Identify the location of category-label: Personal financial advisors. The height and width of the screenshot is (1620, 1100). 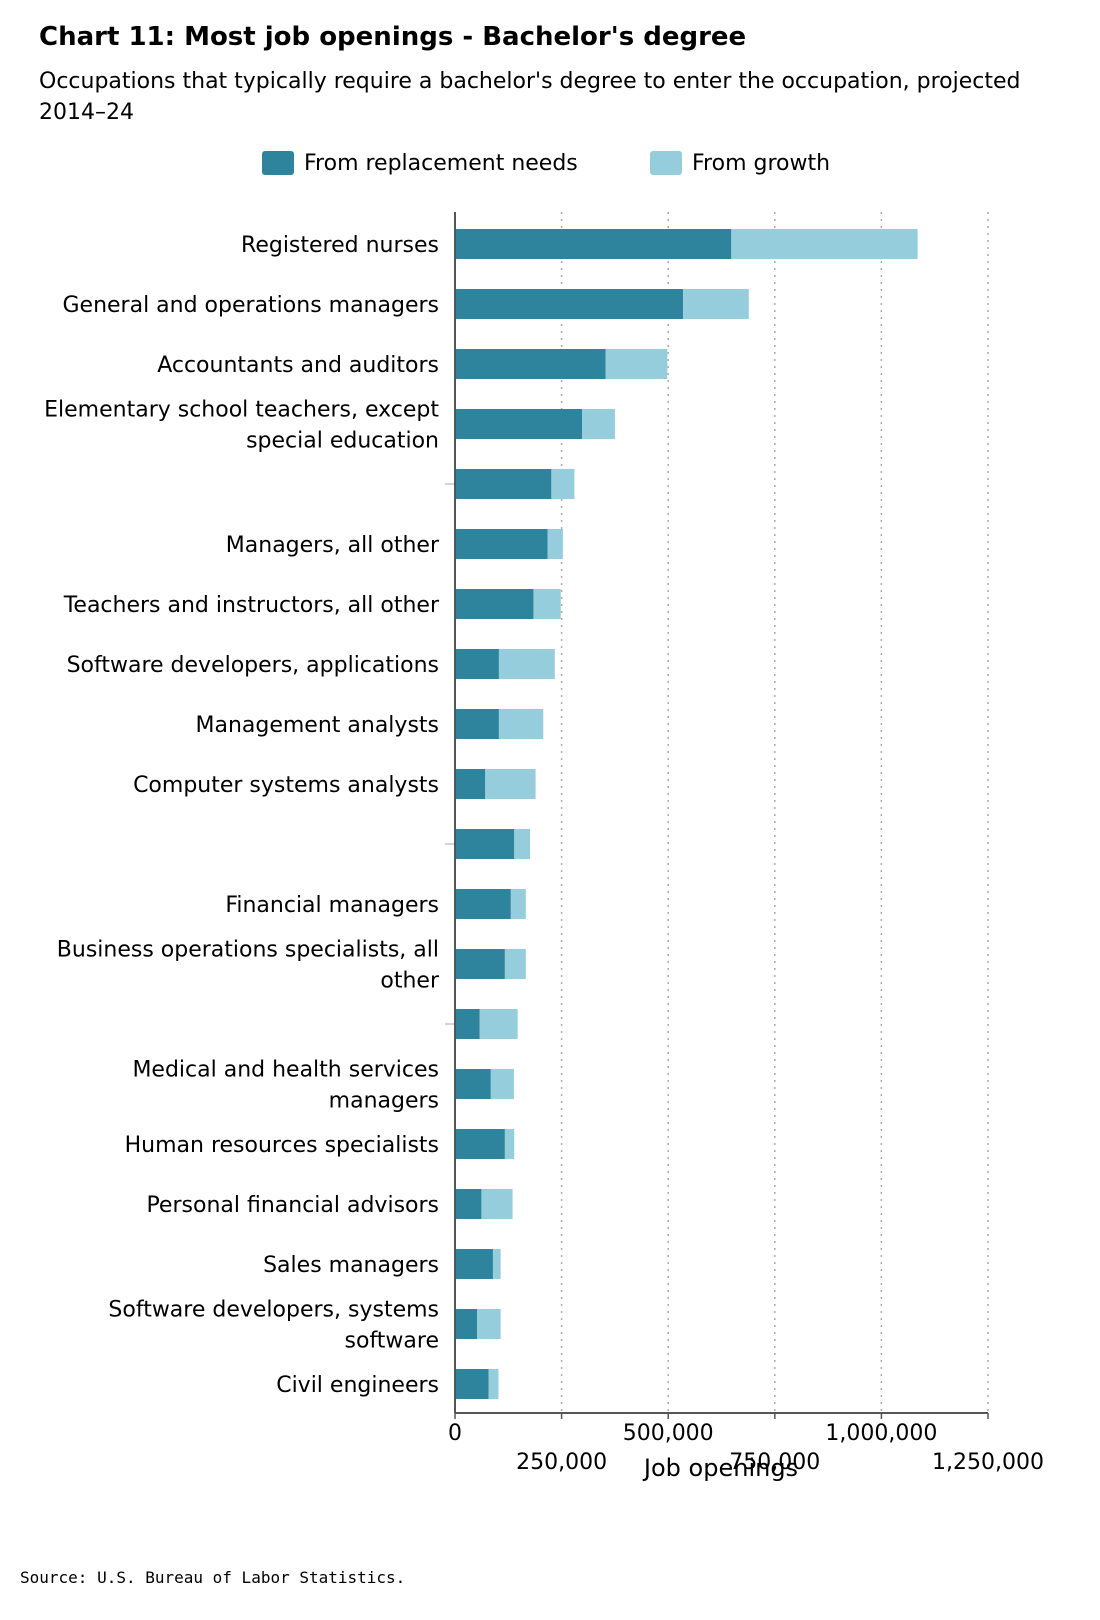
(292, 1205).